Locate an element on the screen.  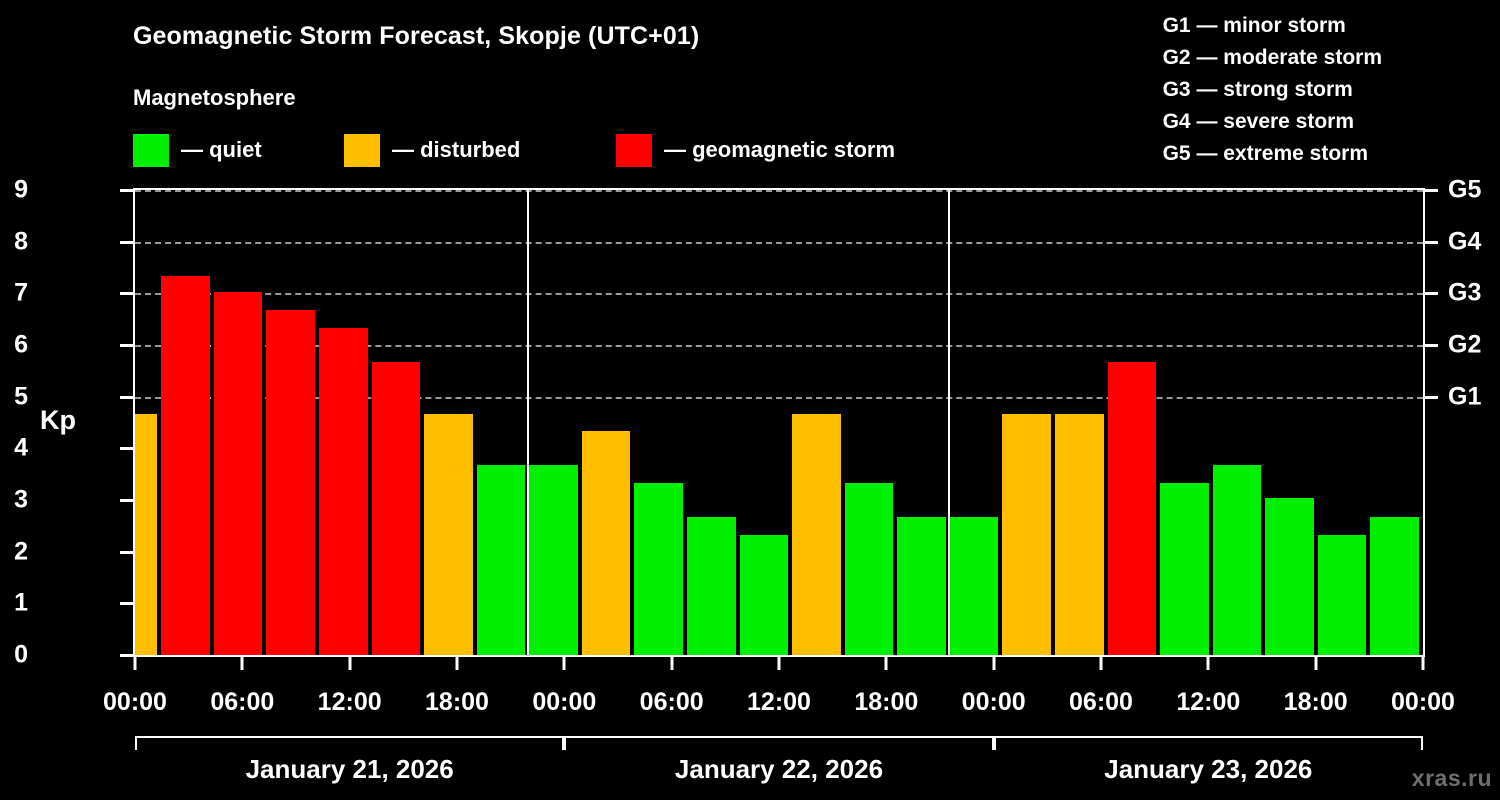
g-scale-row-2: G2 — moderate storm is located at coordinates (1272, 57).